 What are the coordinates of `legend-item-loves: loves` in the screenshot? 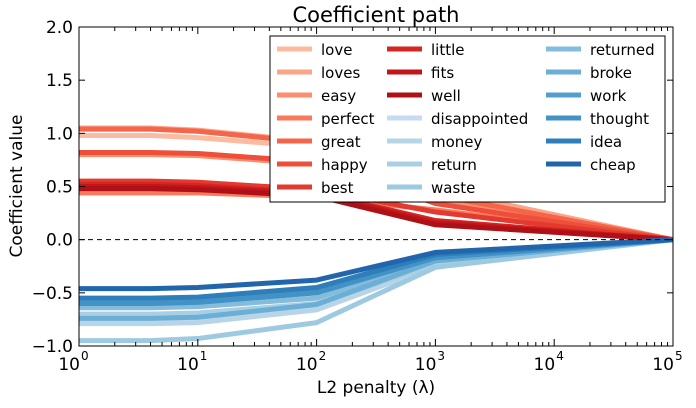 It's located at (318, 73).